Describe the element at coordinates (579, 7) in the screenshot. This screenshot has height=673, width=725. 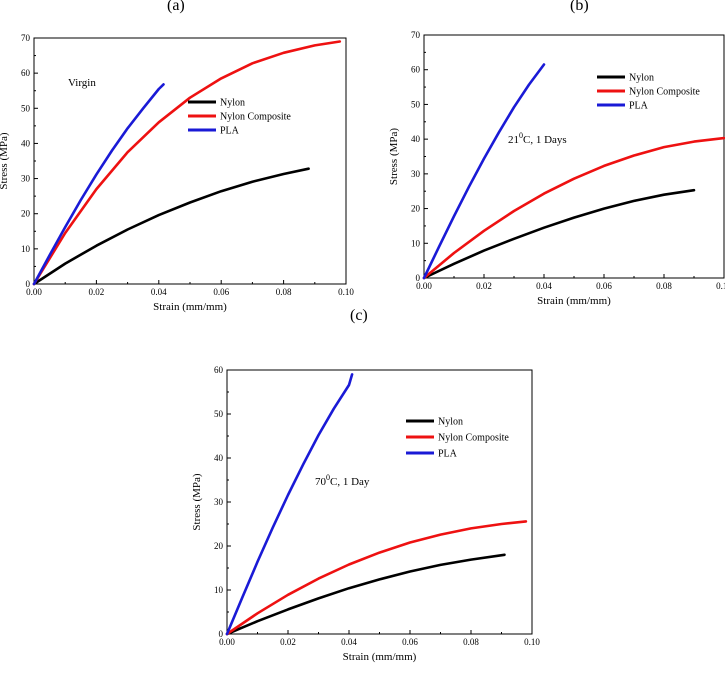
I see `panel-label: (b)` at that location.